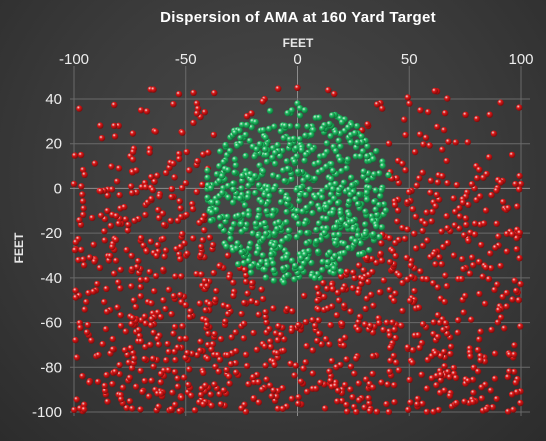 The width and height of the screenshot is (546, 441). I want to click on x-tick-label: 0, so click(297, 59).